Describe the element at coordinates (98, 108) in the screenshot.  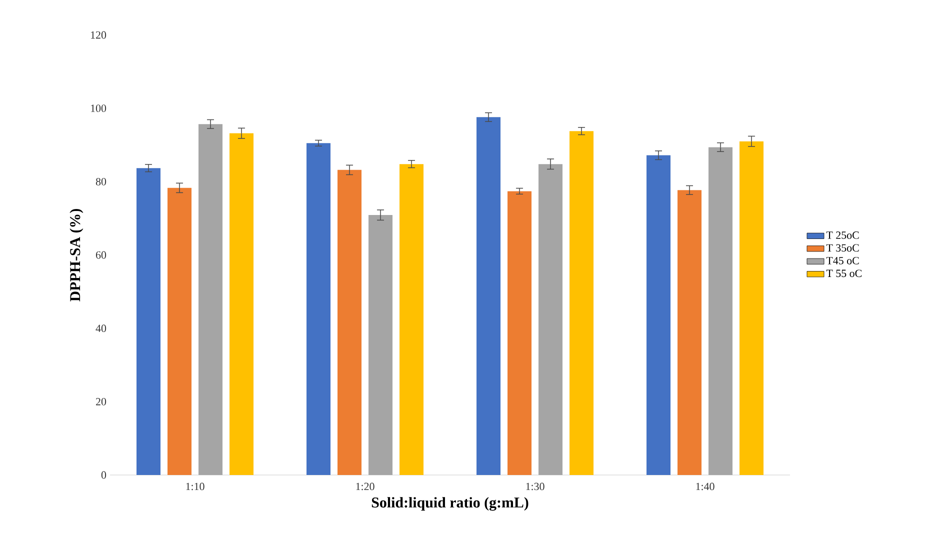
I see `y-tick-label: 100` at that location.